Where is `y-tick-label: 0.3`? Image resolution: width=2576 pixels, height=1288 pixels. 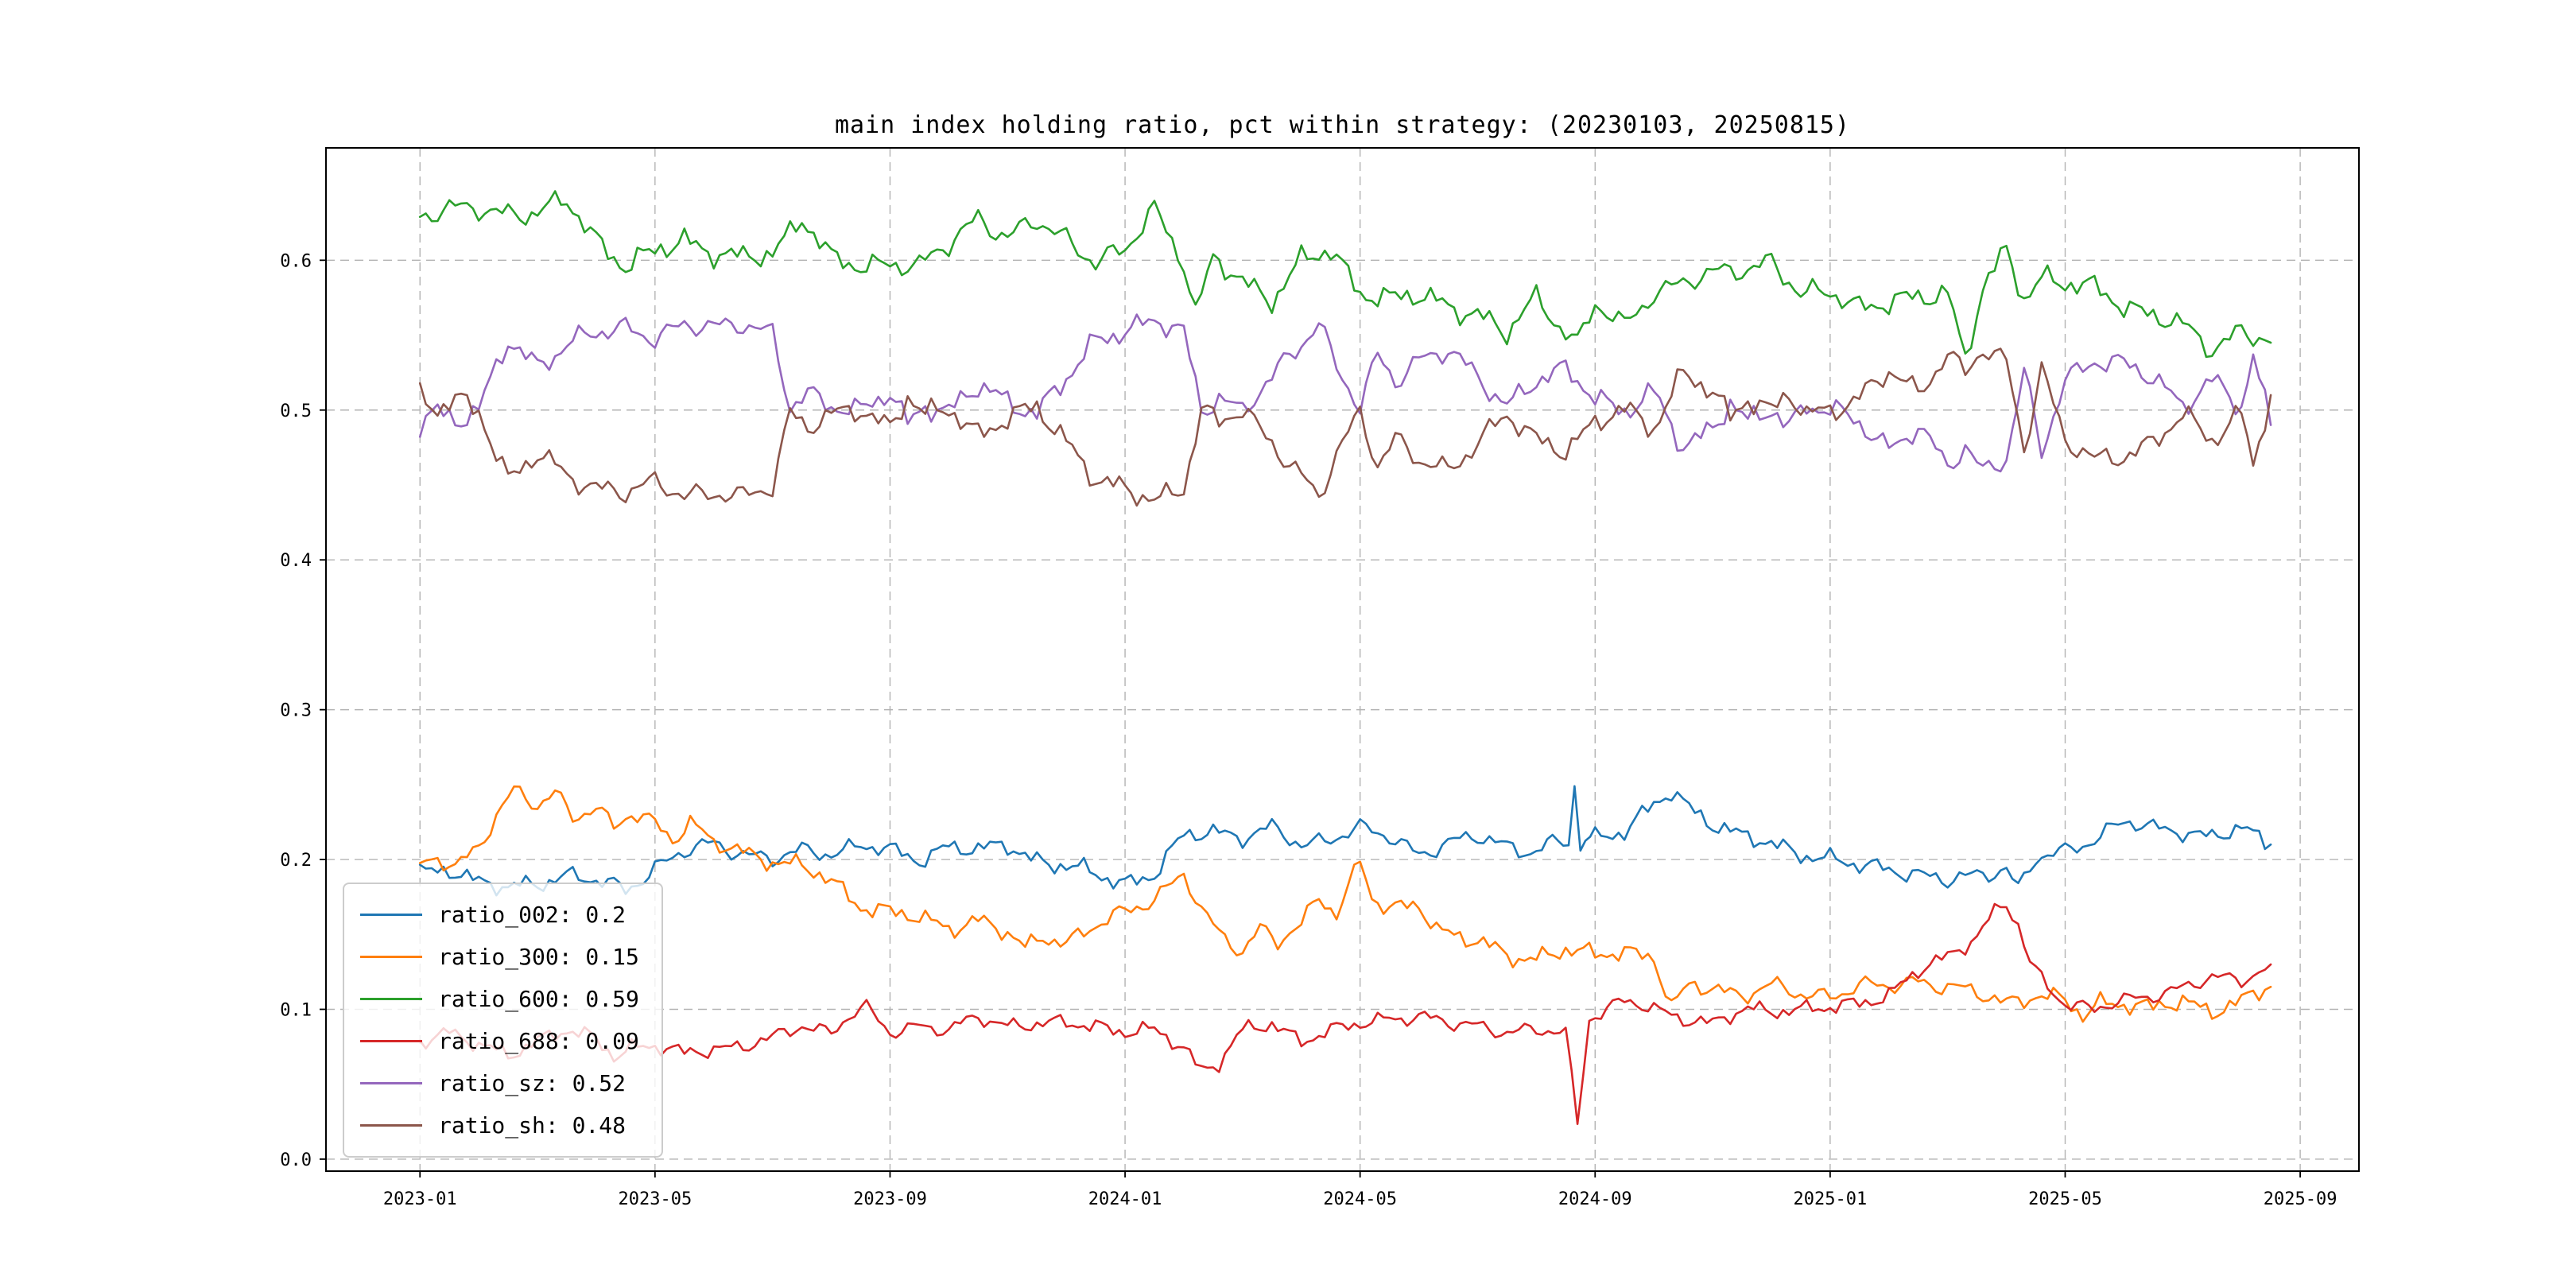 y-tick-label: 0.3 is located at coordinates (296, 711).